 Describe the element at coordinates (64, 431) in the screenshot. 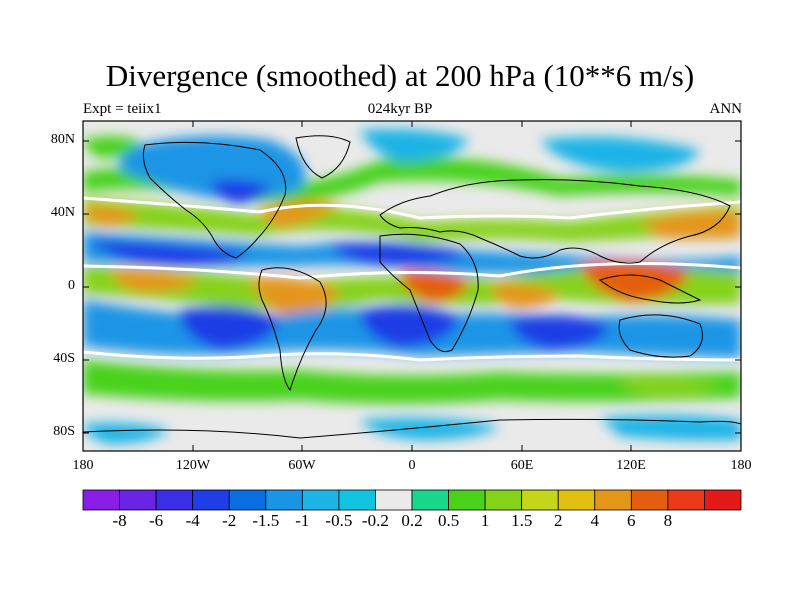

I see `lat-label-80s: 80S` at that location.